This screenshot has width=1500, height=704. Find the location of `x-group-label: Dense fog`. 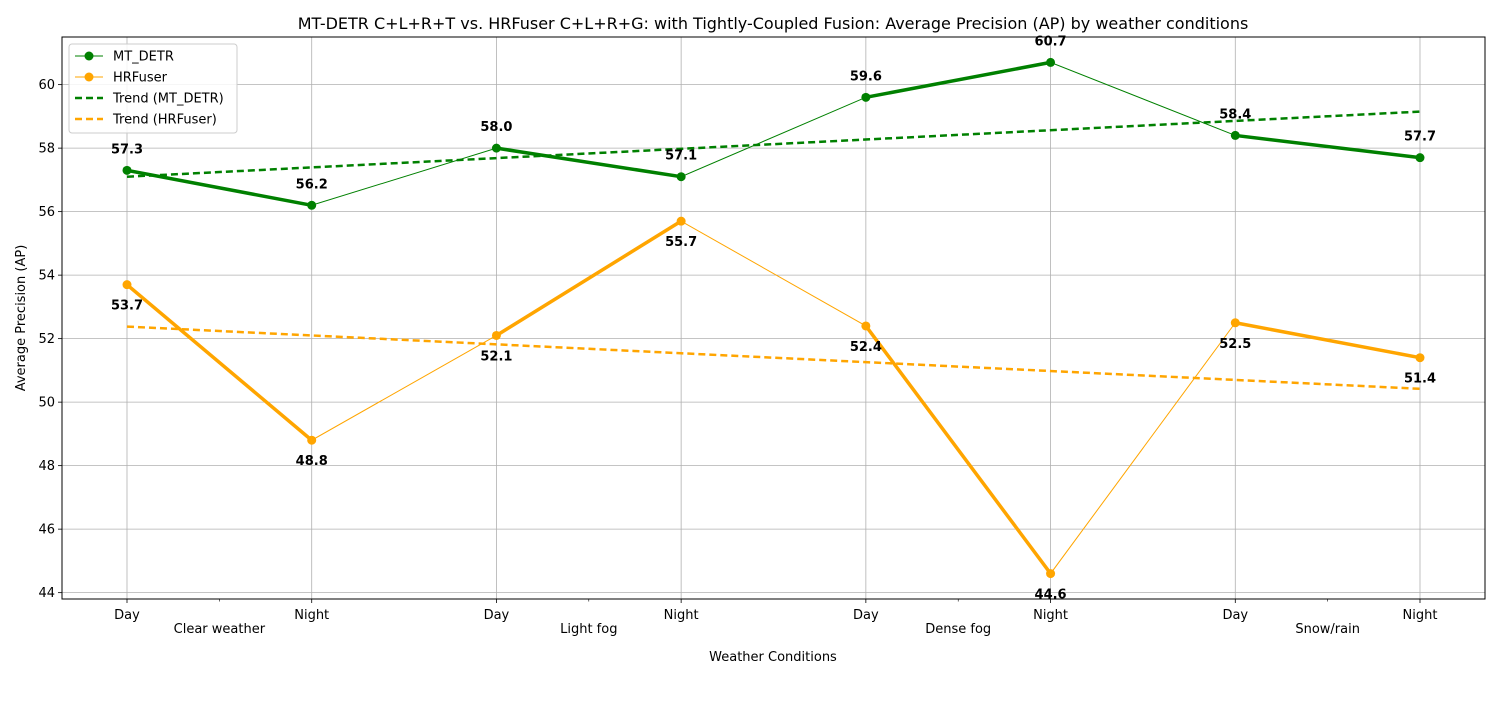

x-group-label: Dense fog is located at coordinates (958, 629).